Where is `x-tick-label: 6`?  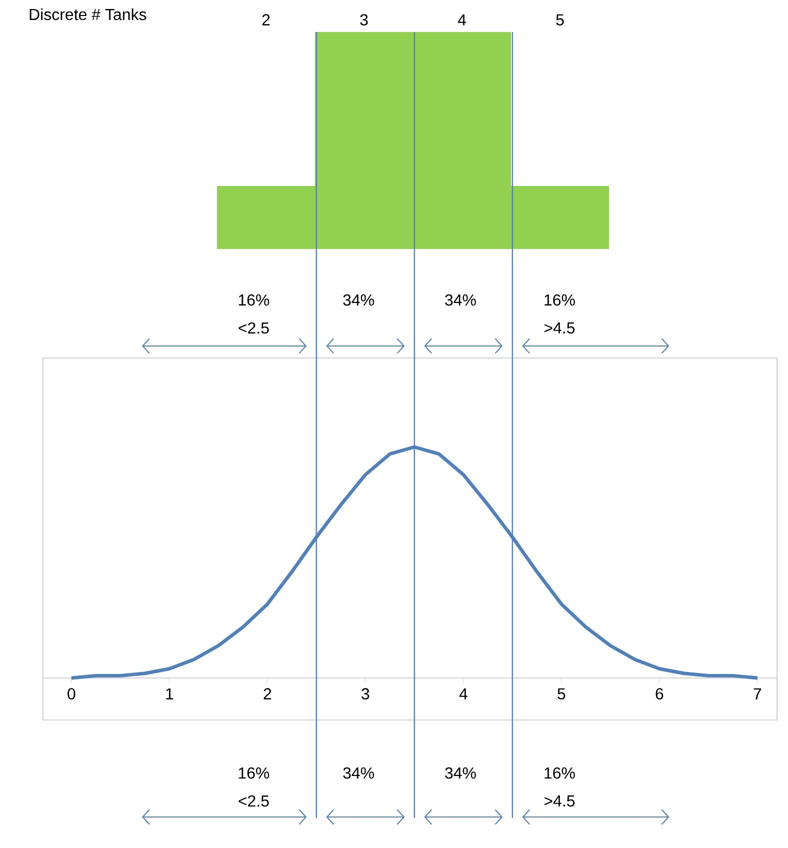 x-tick-label: 6 is located at coordinates (660, 694).